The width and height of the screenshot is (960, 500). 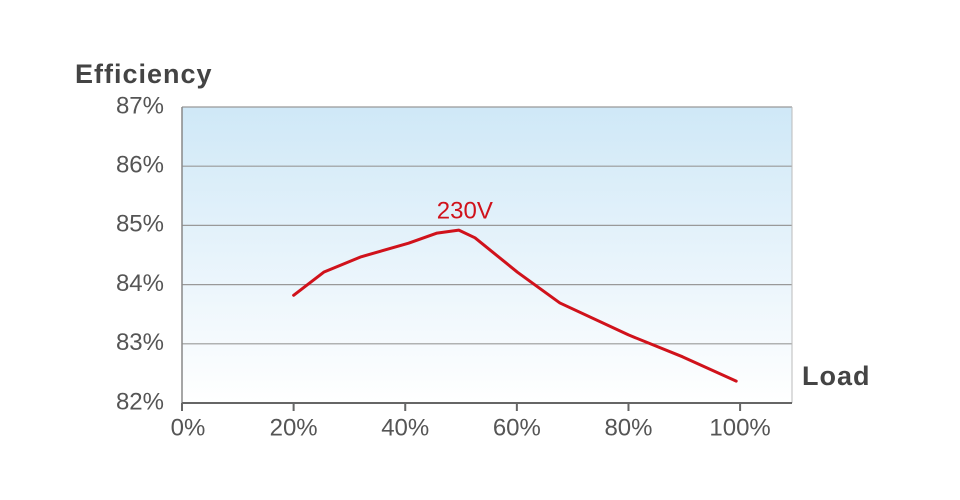 I want to click on x-tick-label: 40%, so click(x=405, y=427).